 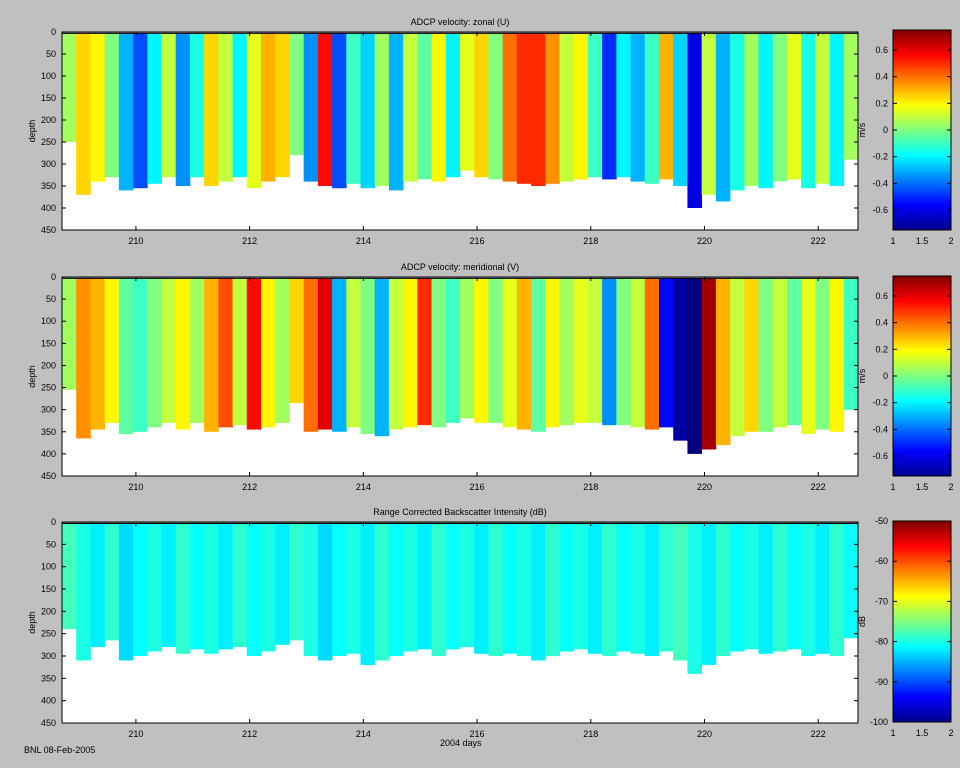 What do you see at coordinates (922, 733) in the screenshot?
I see `colorbar-x-tick-label: 1.5` at bounding box center [922, 733].